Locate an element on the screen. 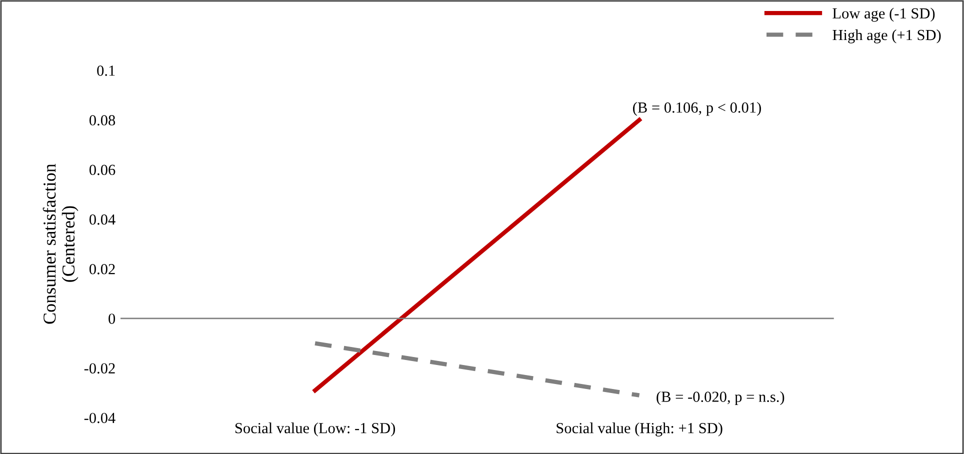 Image resolution: width=964 pixels, height=454 pixels. y-tick-label: 0.1 is located at coordinates (106, 71).